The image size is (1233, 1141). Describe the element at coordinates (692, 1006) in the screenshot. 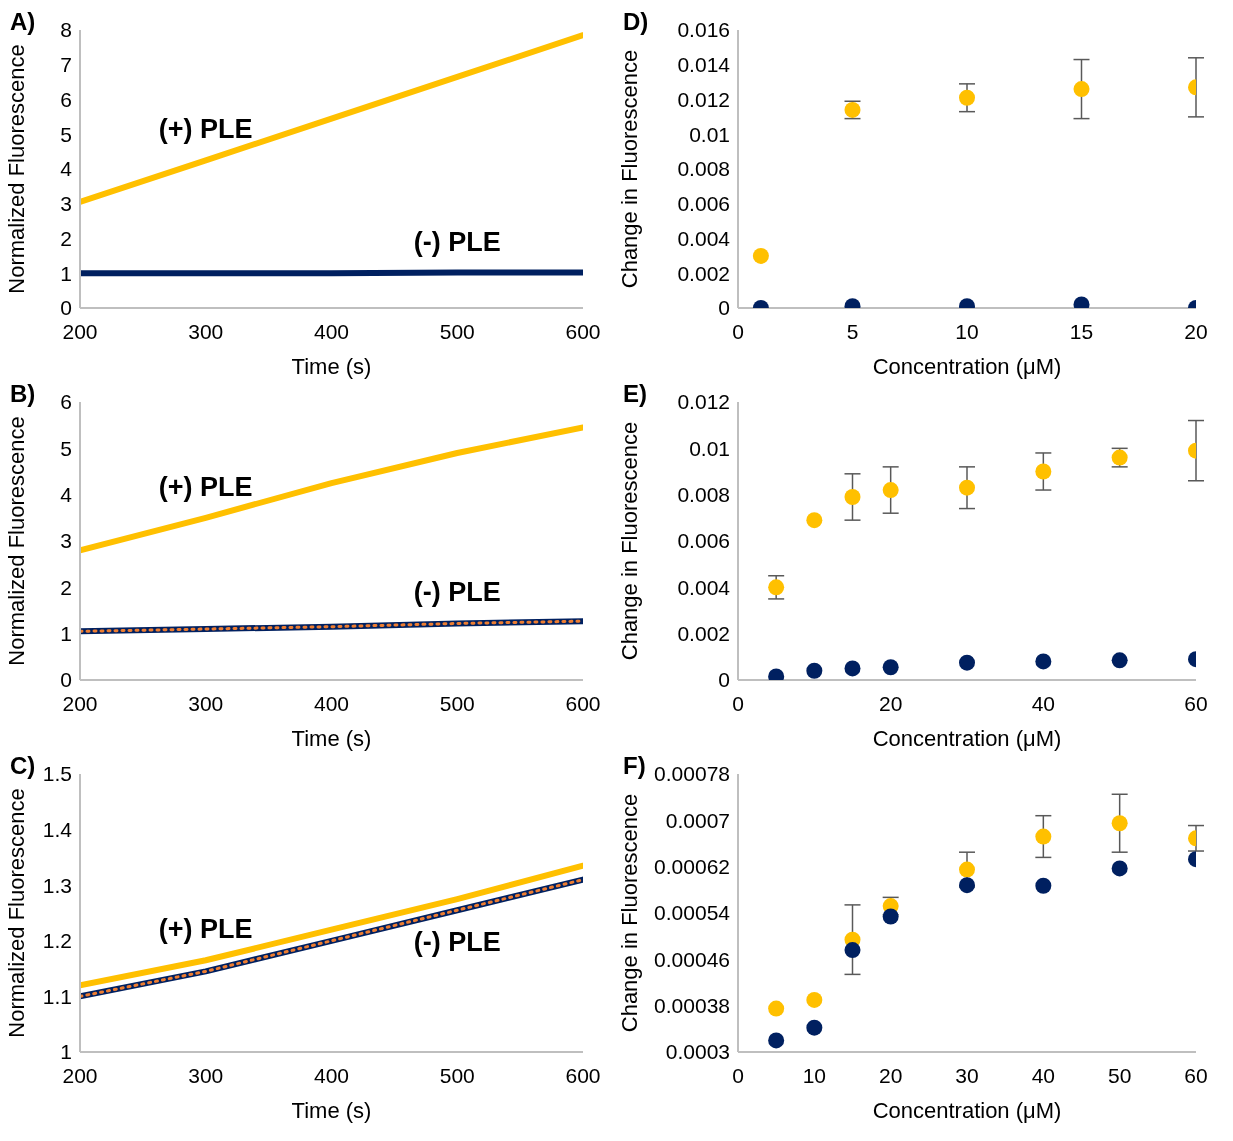

I see `y-tick-label: 0.00038` at that location.